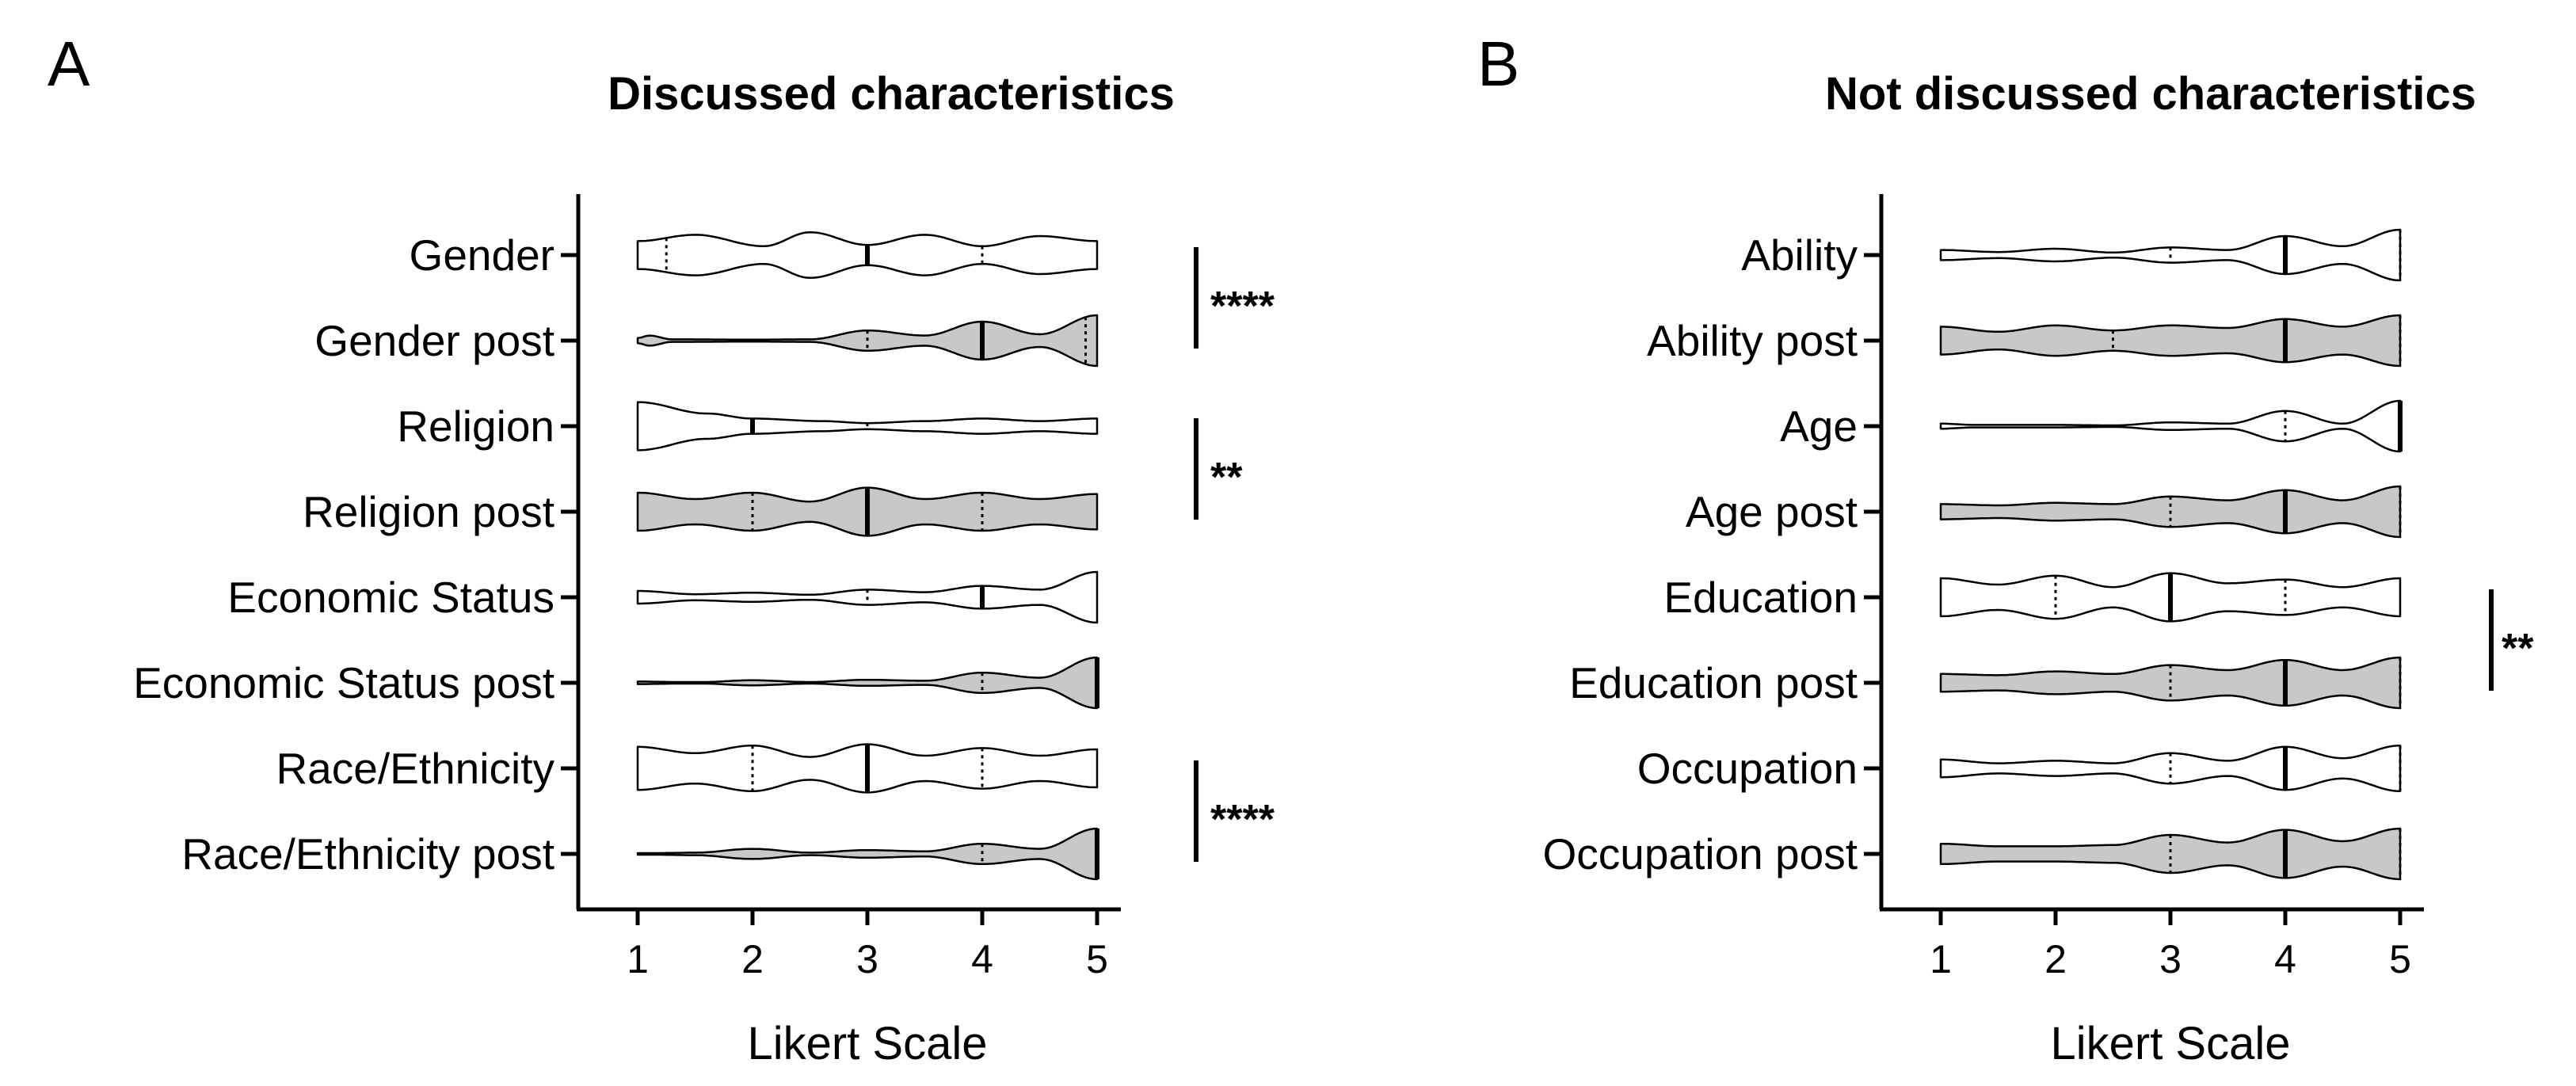  What do you see at coordinates (1800, 256) in the screenshot?
I see `y-tick-label: Ability` at bounding box center [1800, 256].